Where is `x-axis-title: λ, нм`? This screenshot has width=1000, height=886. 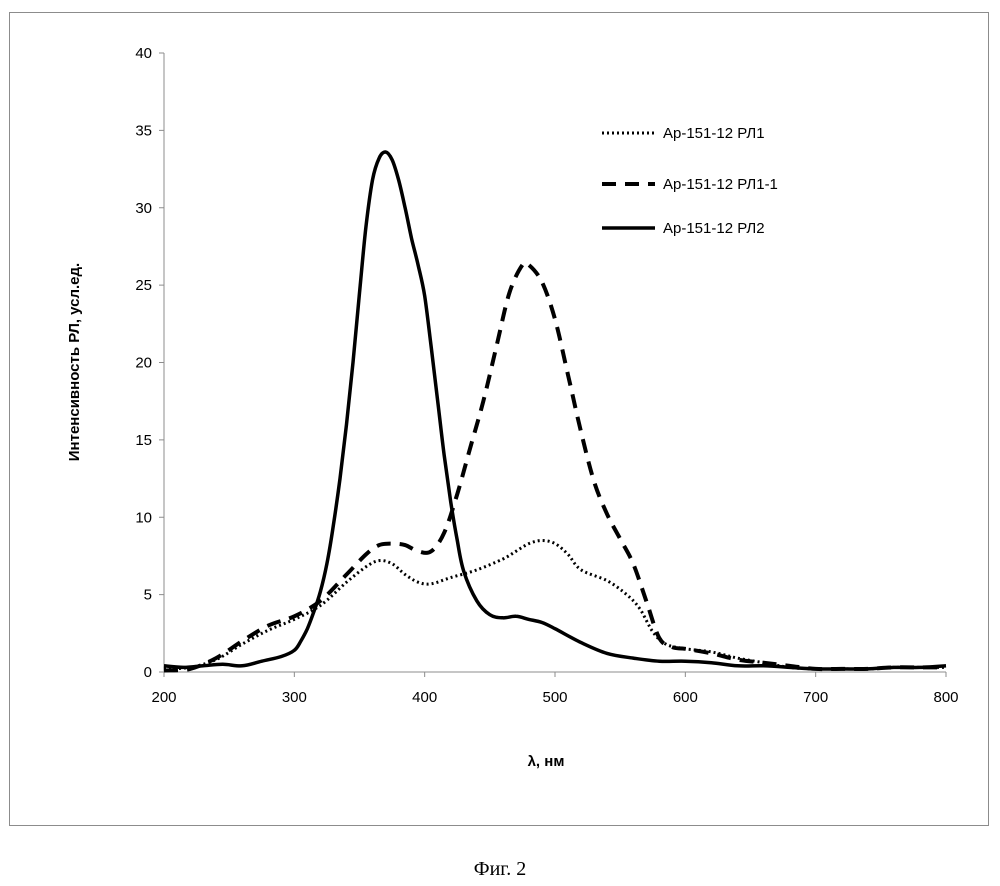 x-axis-title: λ, нм is located at coordinates (546, 761).